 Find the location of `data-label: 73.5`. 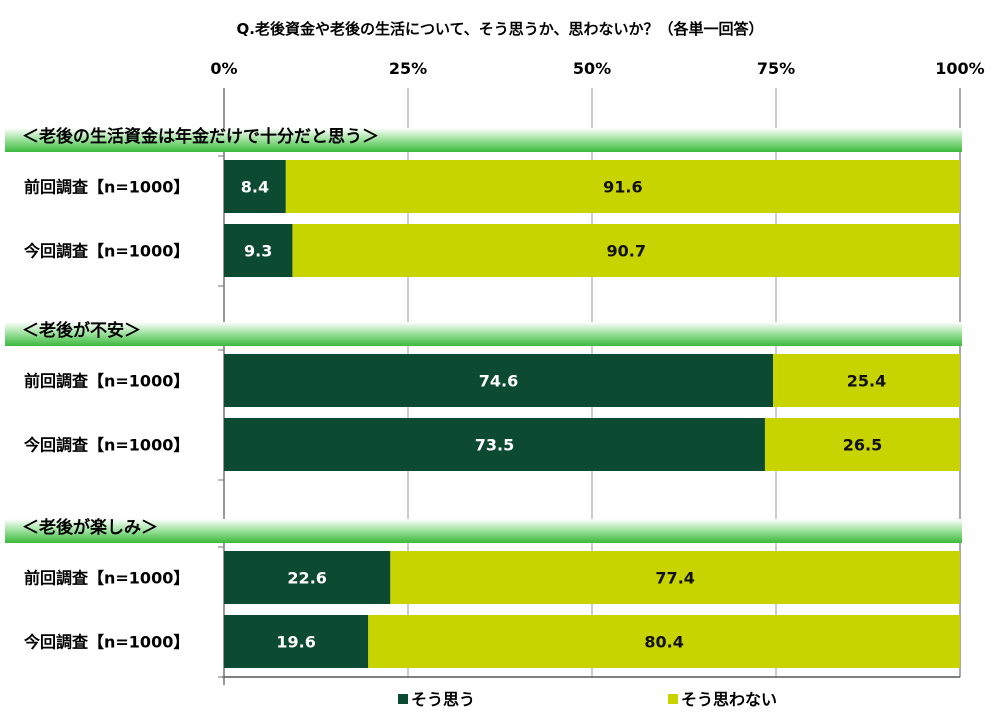

data-label: 73.5 is located at coordinates (494, 445).